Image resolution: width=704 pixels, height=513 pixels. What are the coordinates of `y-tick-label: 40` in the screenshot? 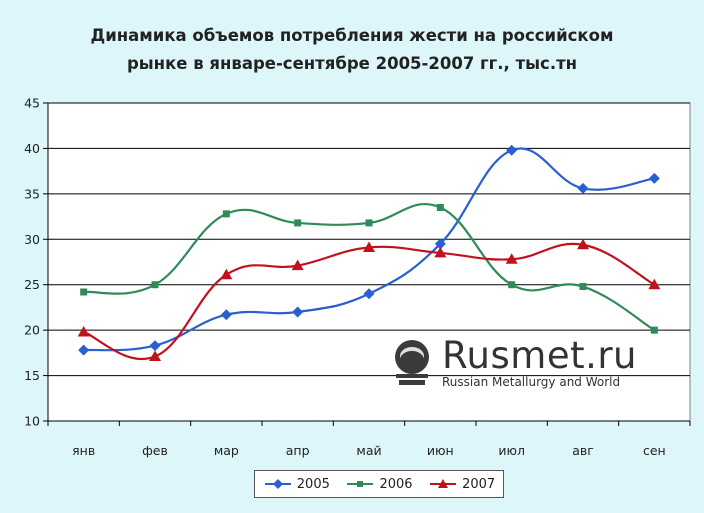 It's located at (32, 148).